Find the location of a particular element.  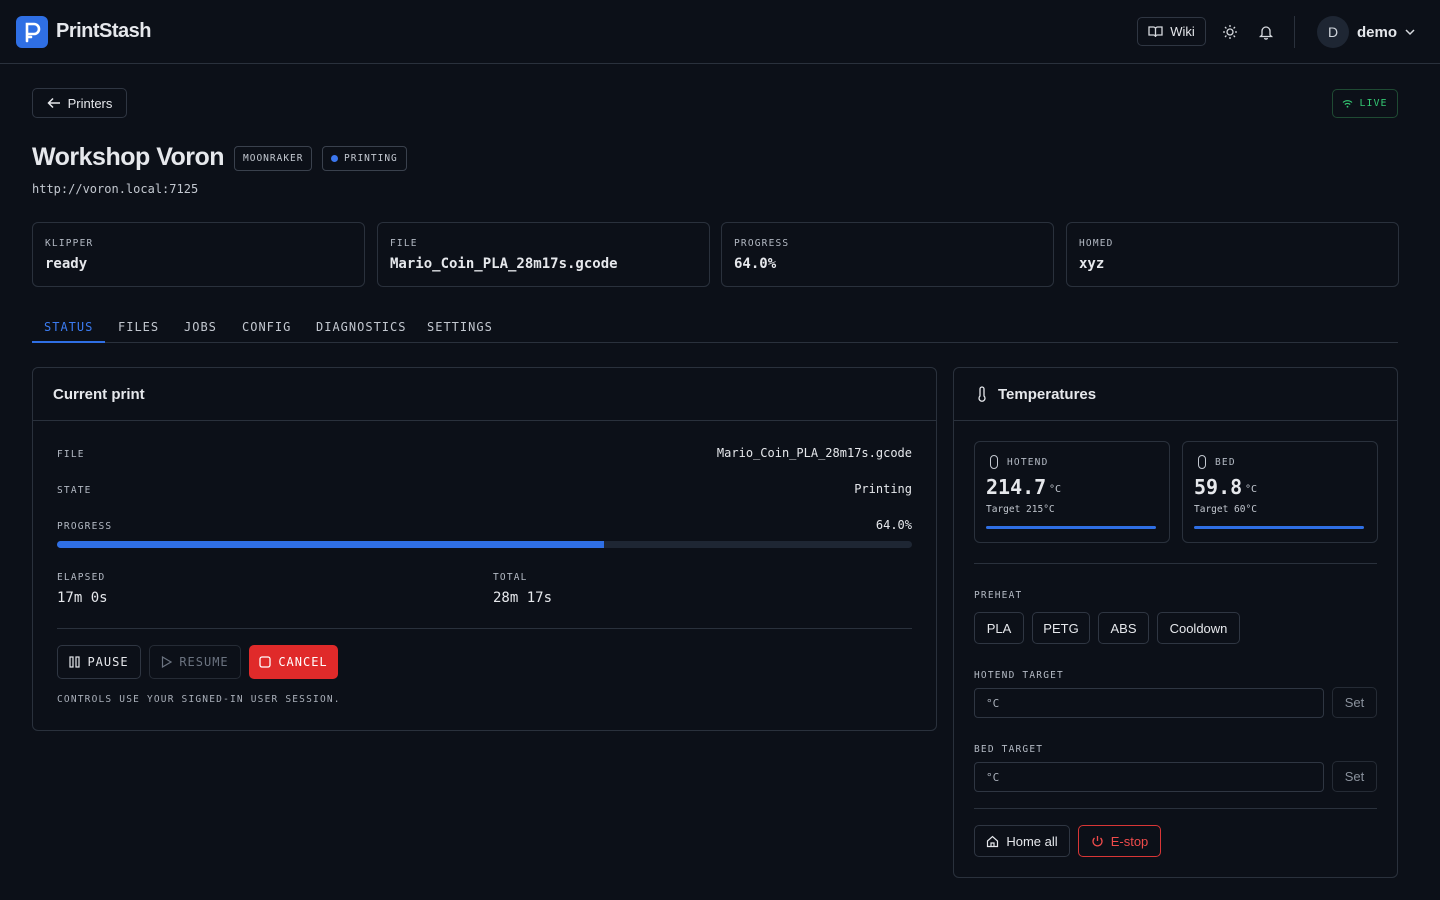

estop-label: E-stop is located at coordinates (1129, 841).